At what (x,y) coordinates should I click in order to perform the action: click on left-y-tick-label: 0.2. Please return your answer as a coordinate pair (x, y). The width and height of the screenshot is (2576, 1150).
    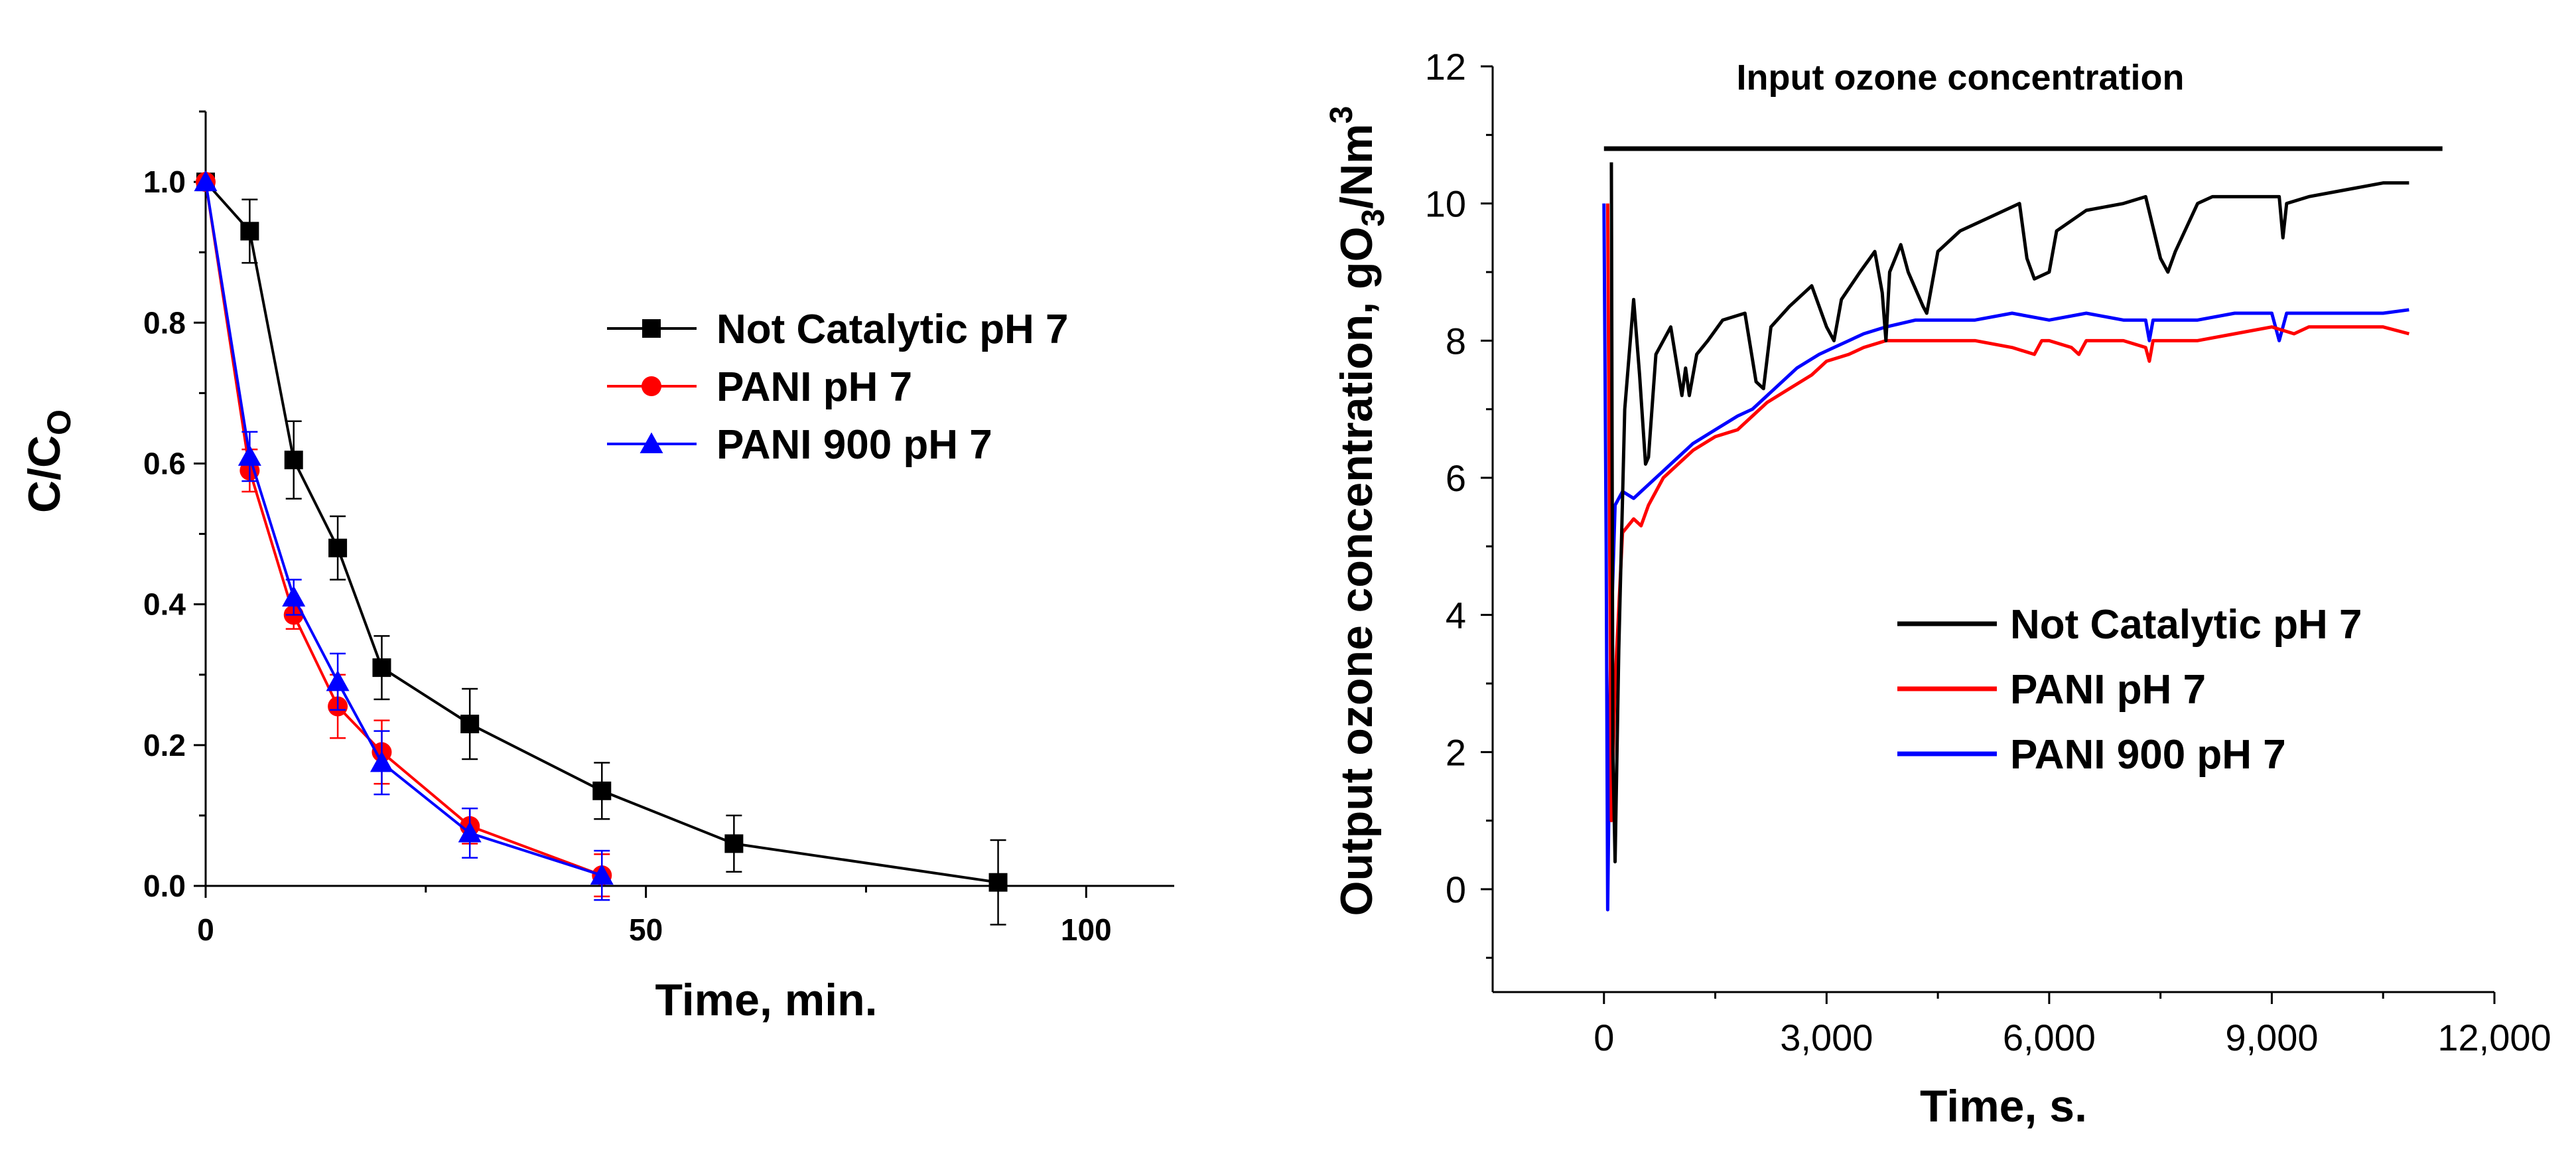
    Looking at the image, I should click on (164, 745).